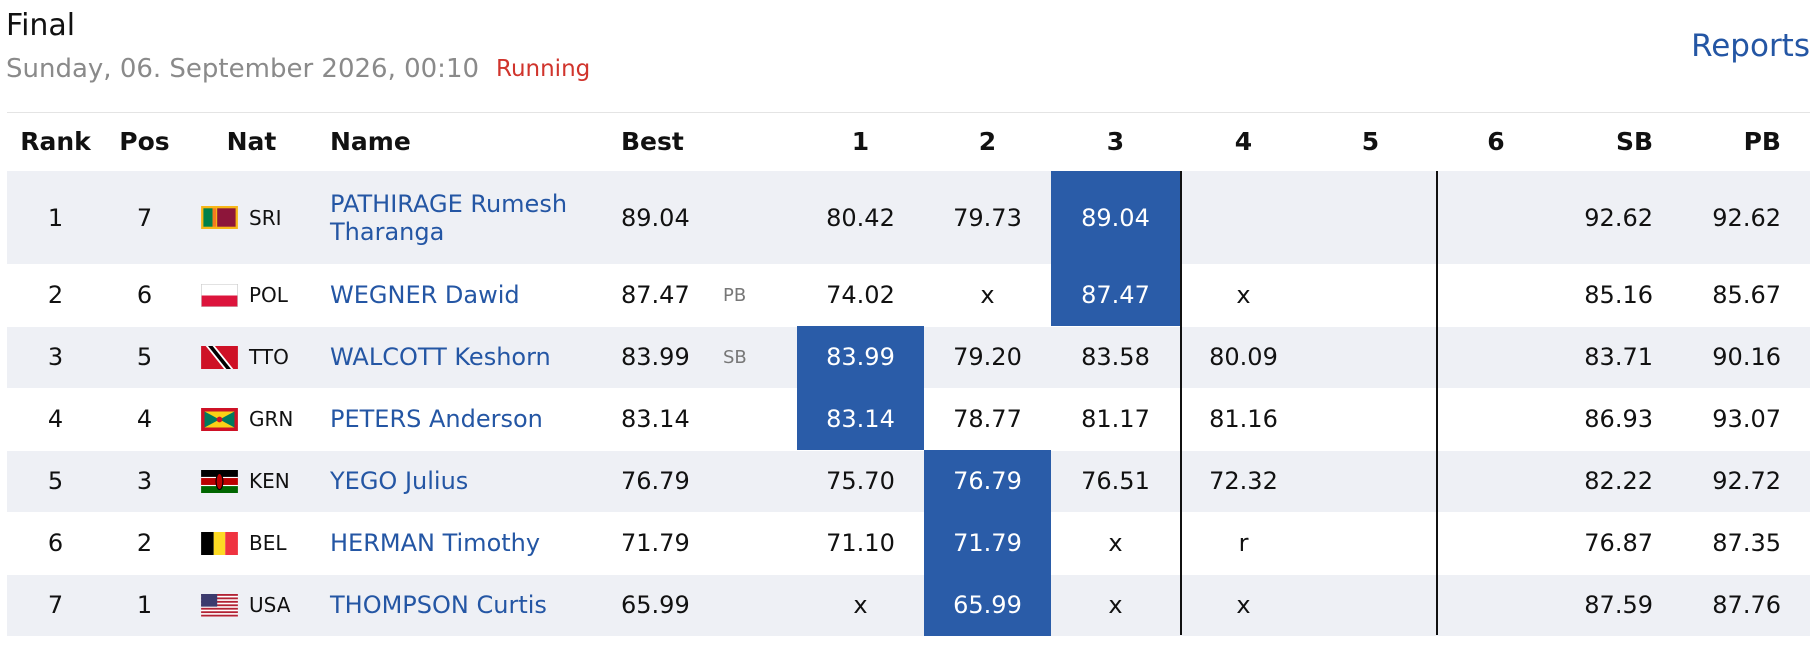  Describe the element at coordinates (1115, 357) in the screenshot. I see `attempt: 83.58` at that location.